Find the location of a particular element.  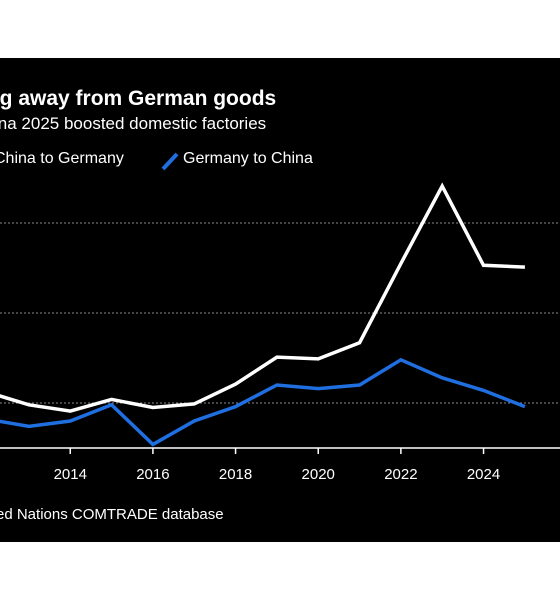

x-tick-label-2024: 2024 is located at coordinates (483, 474).